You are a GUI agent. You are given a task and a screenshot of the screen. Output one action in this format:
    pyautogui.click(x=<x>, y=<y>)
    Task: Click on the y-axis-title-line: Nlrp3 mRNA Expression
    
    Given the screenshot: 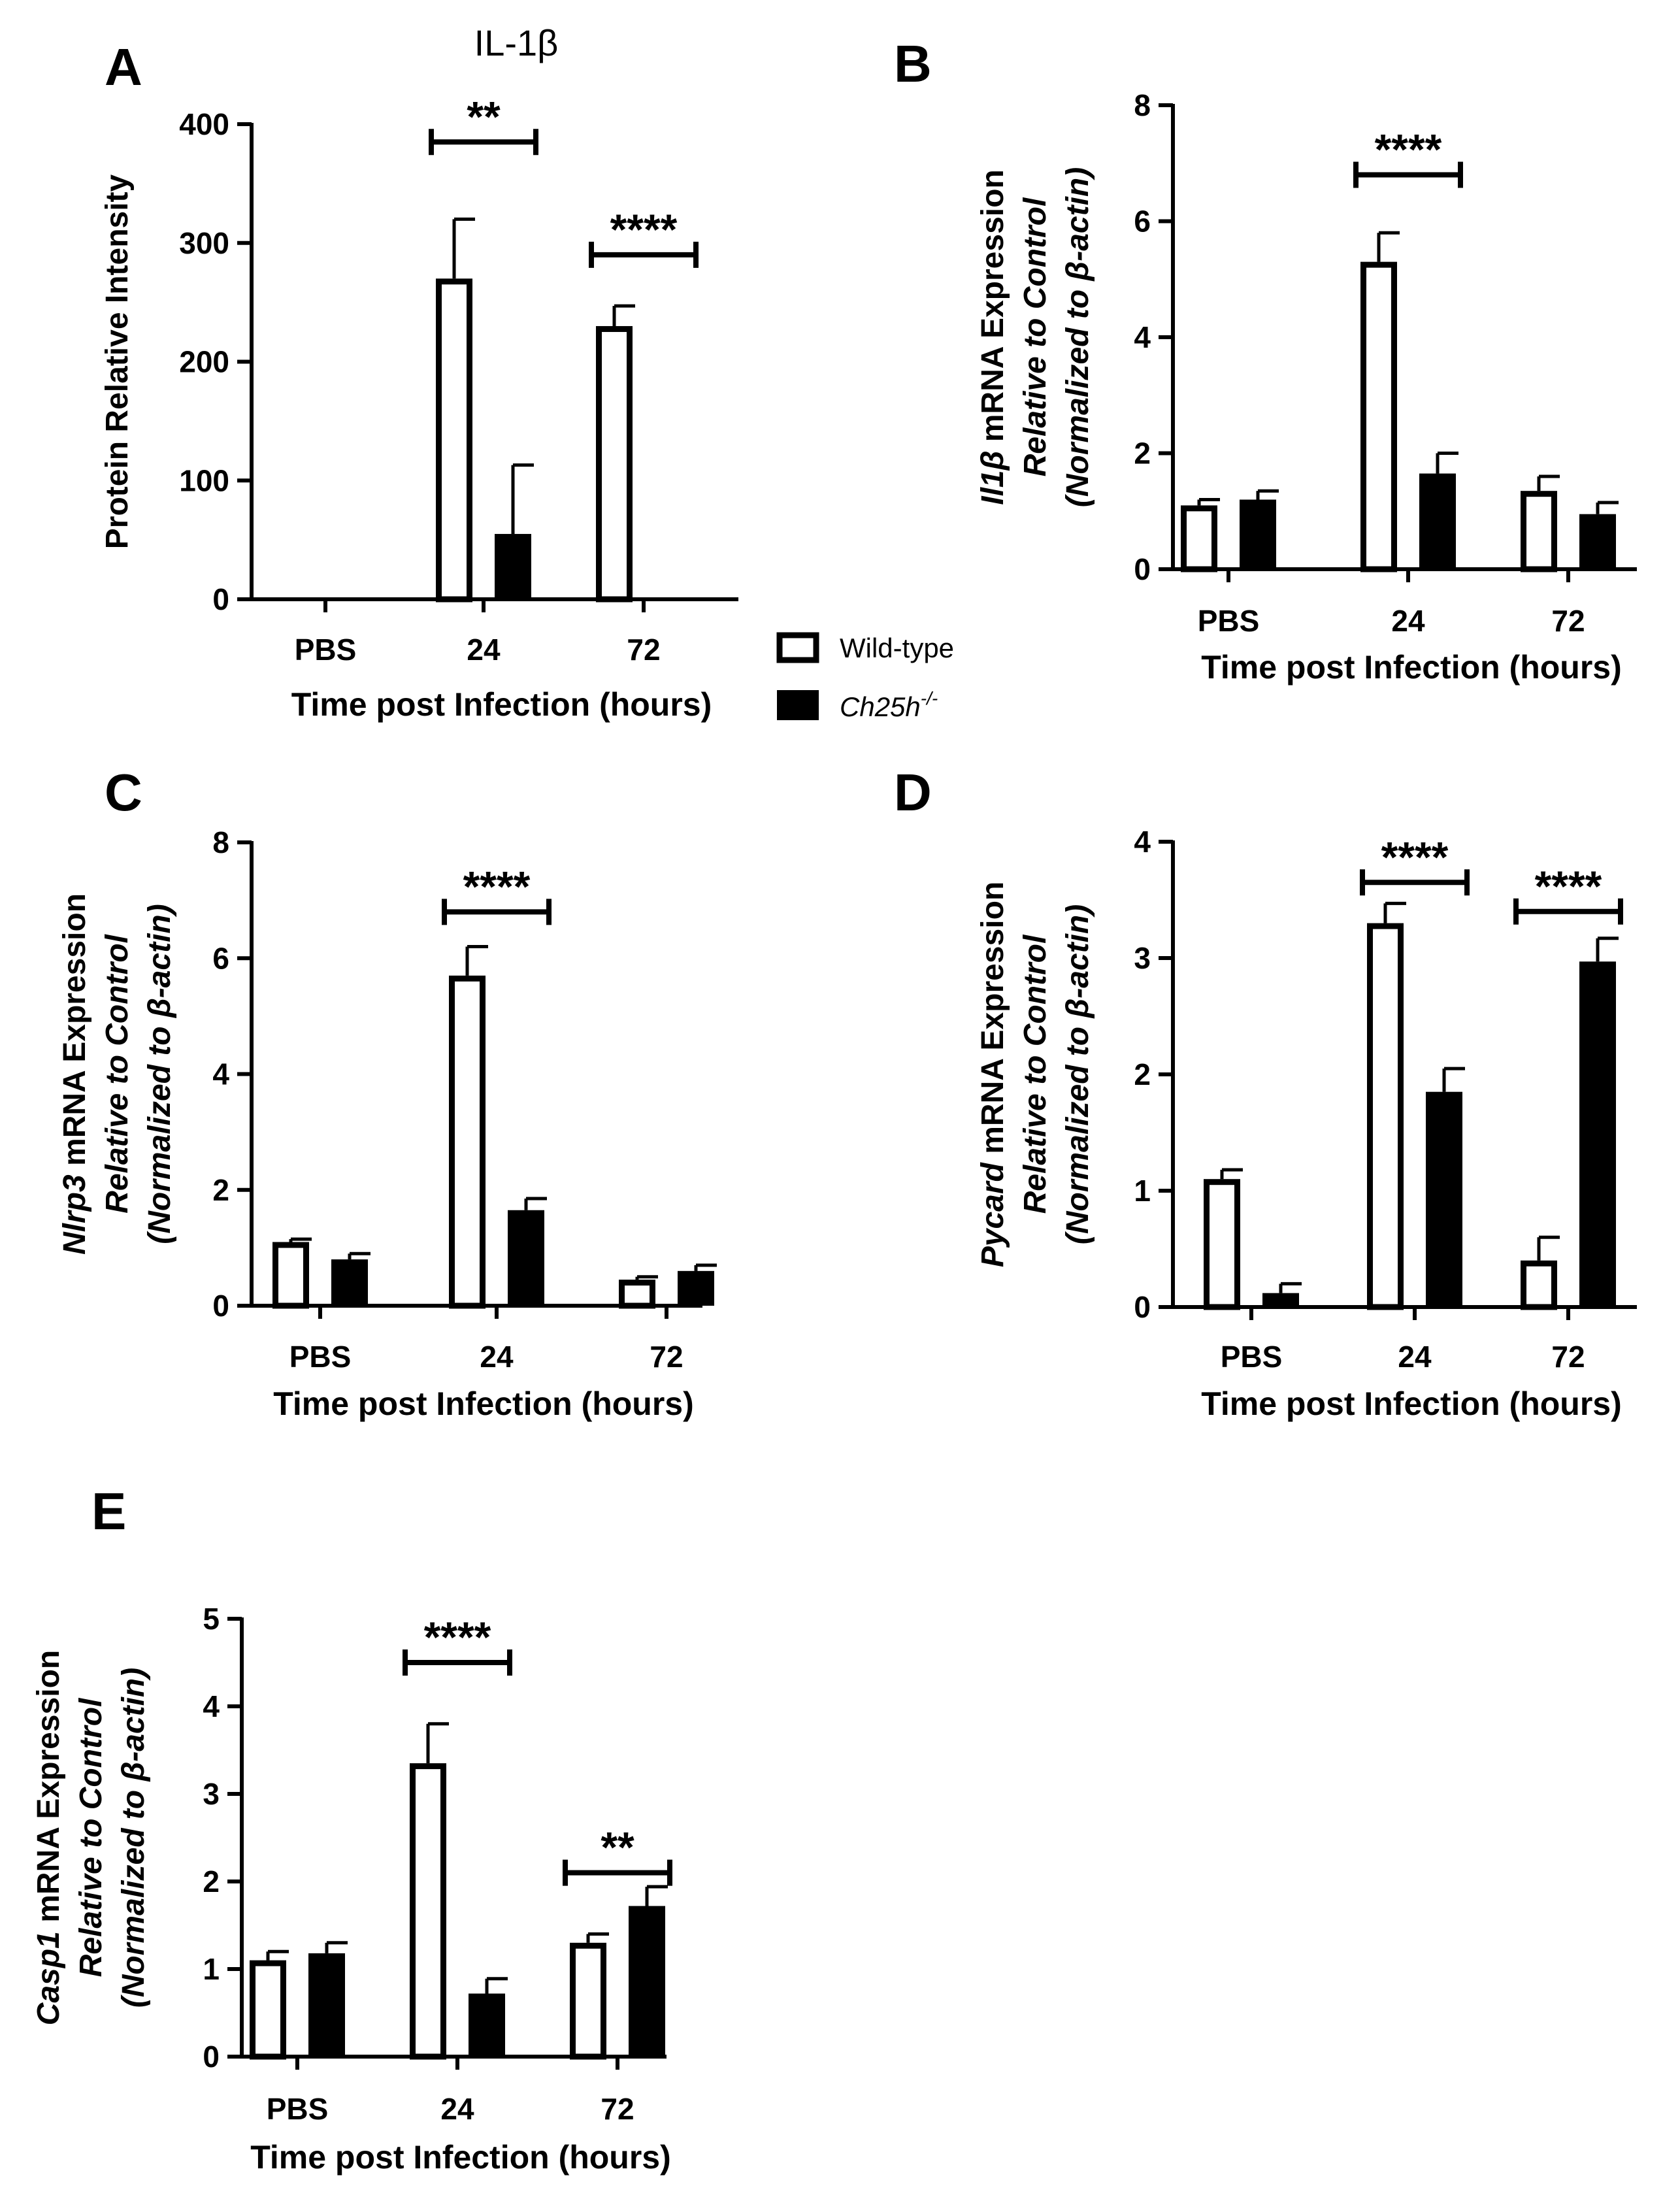 What is the action you would take?
    pyautogui.click(x=75, y=1074)
    